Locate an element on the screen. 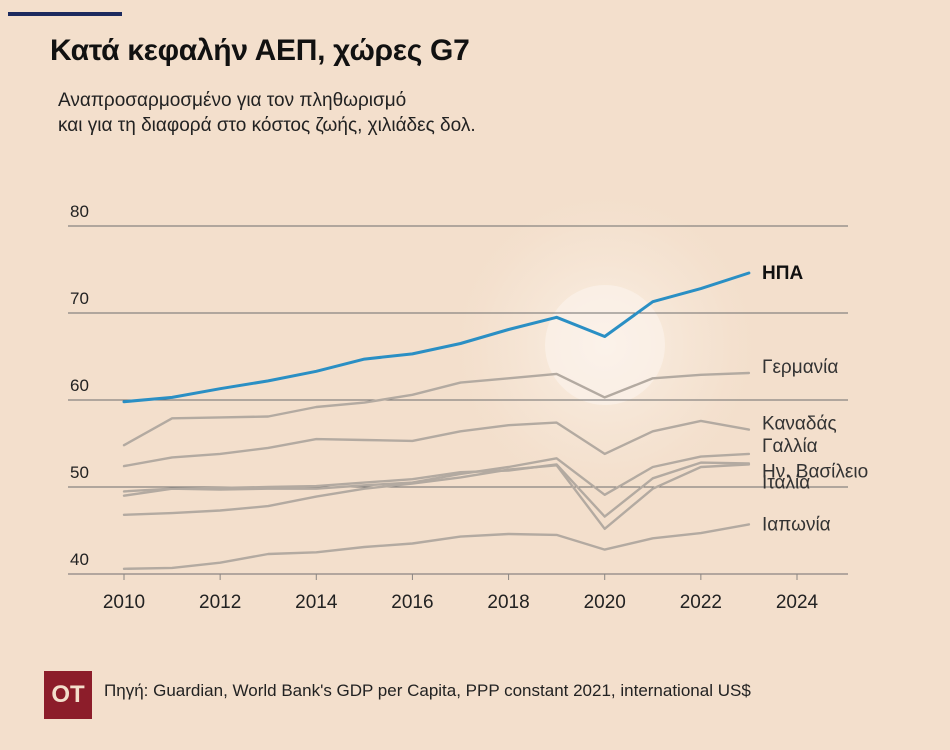 Image resolution: width=950 pixels, height=750 pixels. series-label-Καναδάς: Καναδάς is located at coordinates (799, 424).